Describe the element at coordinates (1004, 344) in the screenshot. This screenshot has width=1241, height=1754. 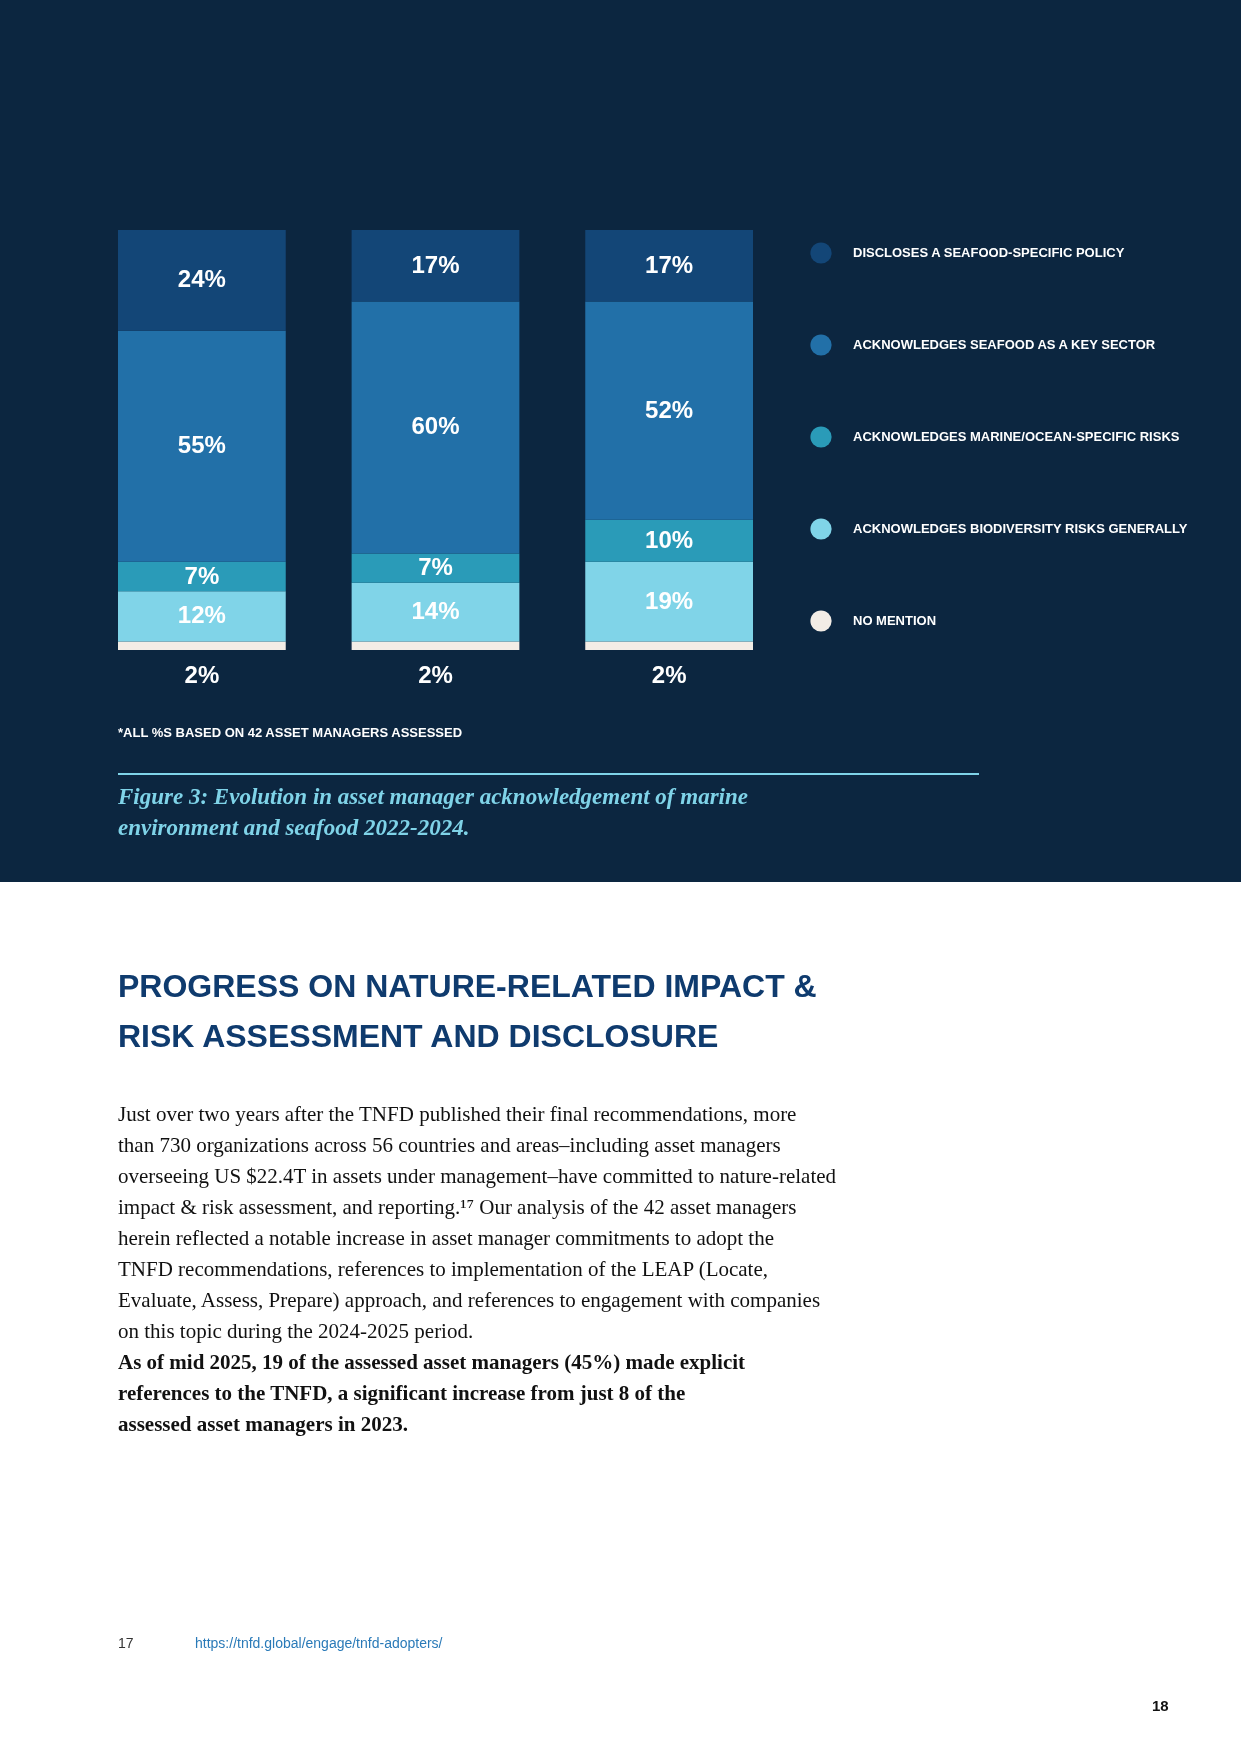
I see `legend-label: ACKNOWLEDGES SEAFOOD AS A KEY SECTOR` at that location.